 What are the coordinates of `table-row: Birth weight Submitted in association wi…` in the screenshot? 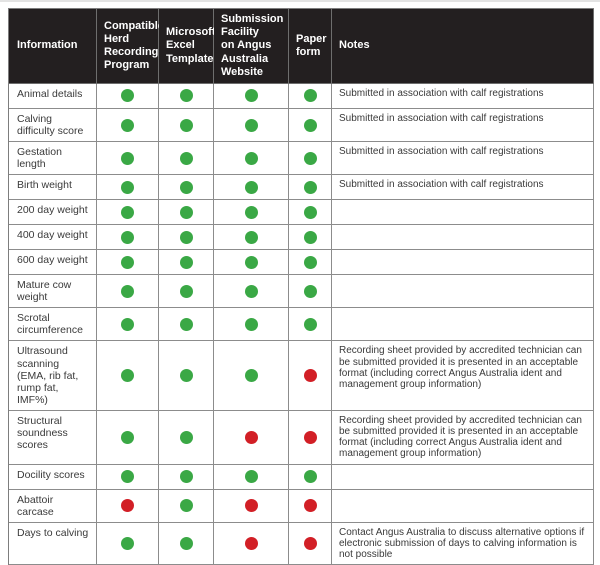 It's located at (301, 188).